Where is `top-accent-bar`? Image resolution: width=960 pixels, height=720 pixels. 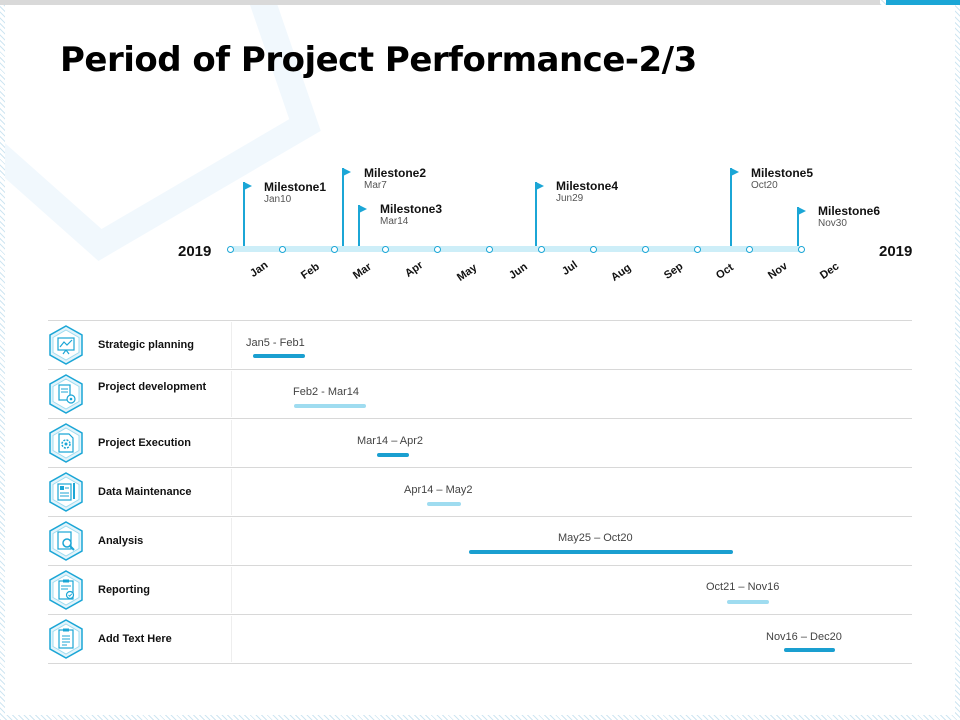 top-accent-bar is located at coordinates (440, 2).